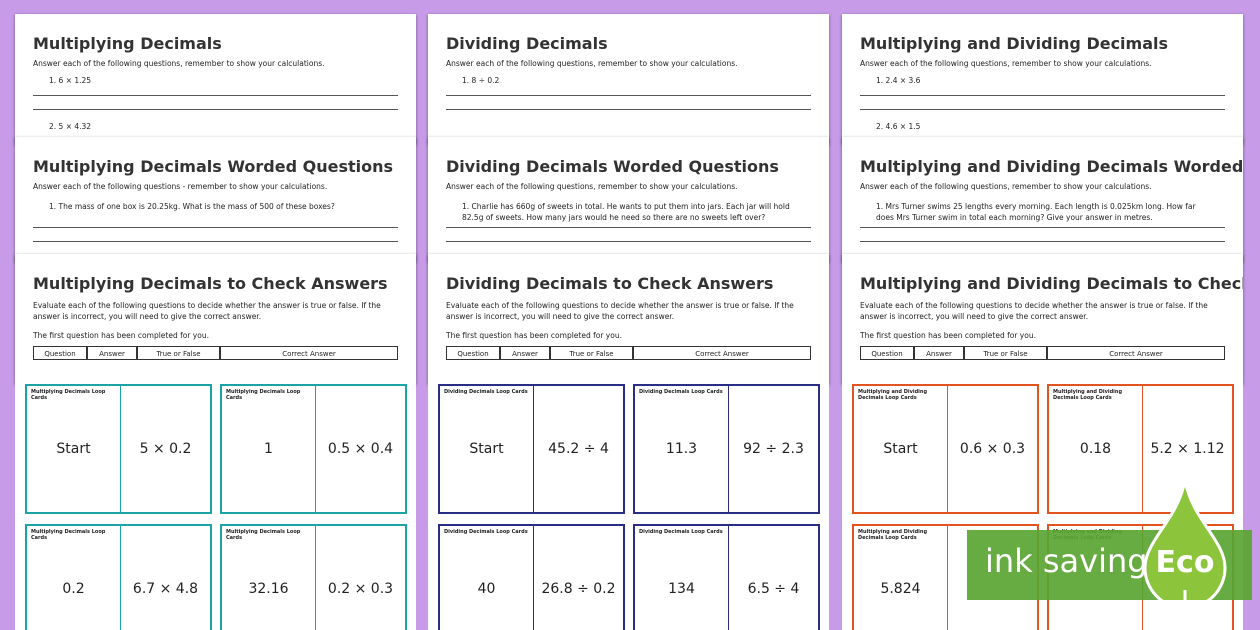 Image resolution: width=1260 pixels, height=630 pixels. Describe the element at coordinates (681, 449) in the screenshot. I see `card-answer: 11.3` at that location.